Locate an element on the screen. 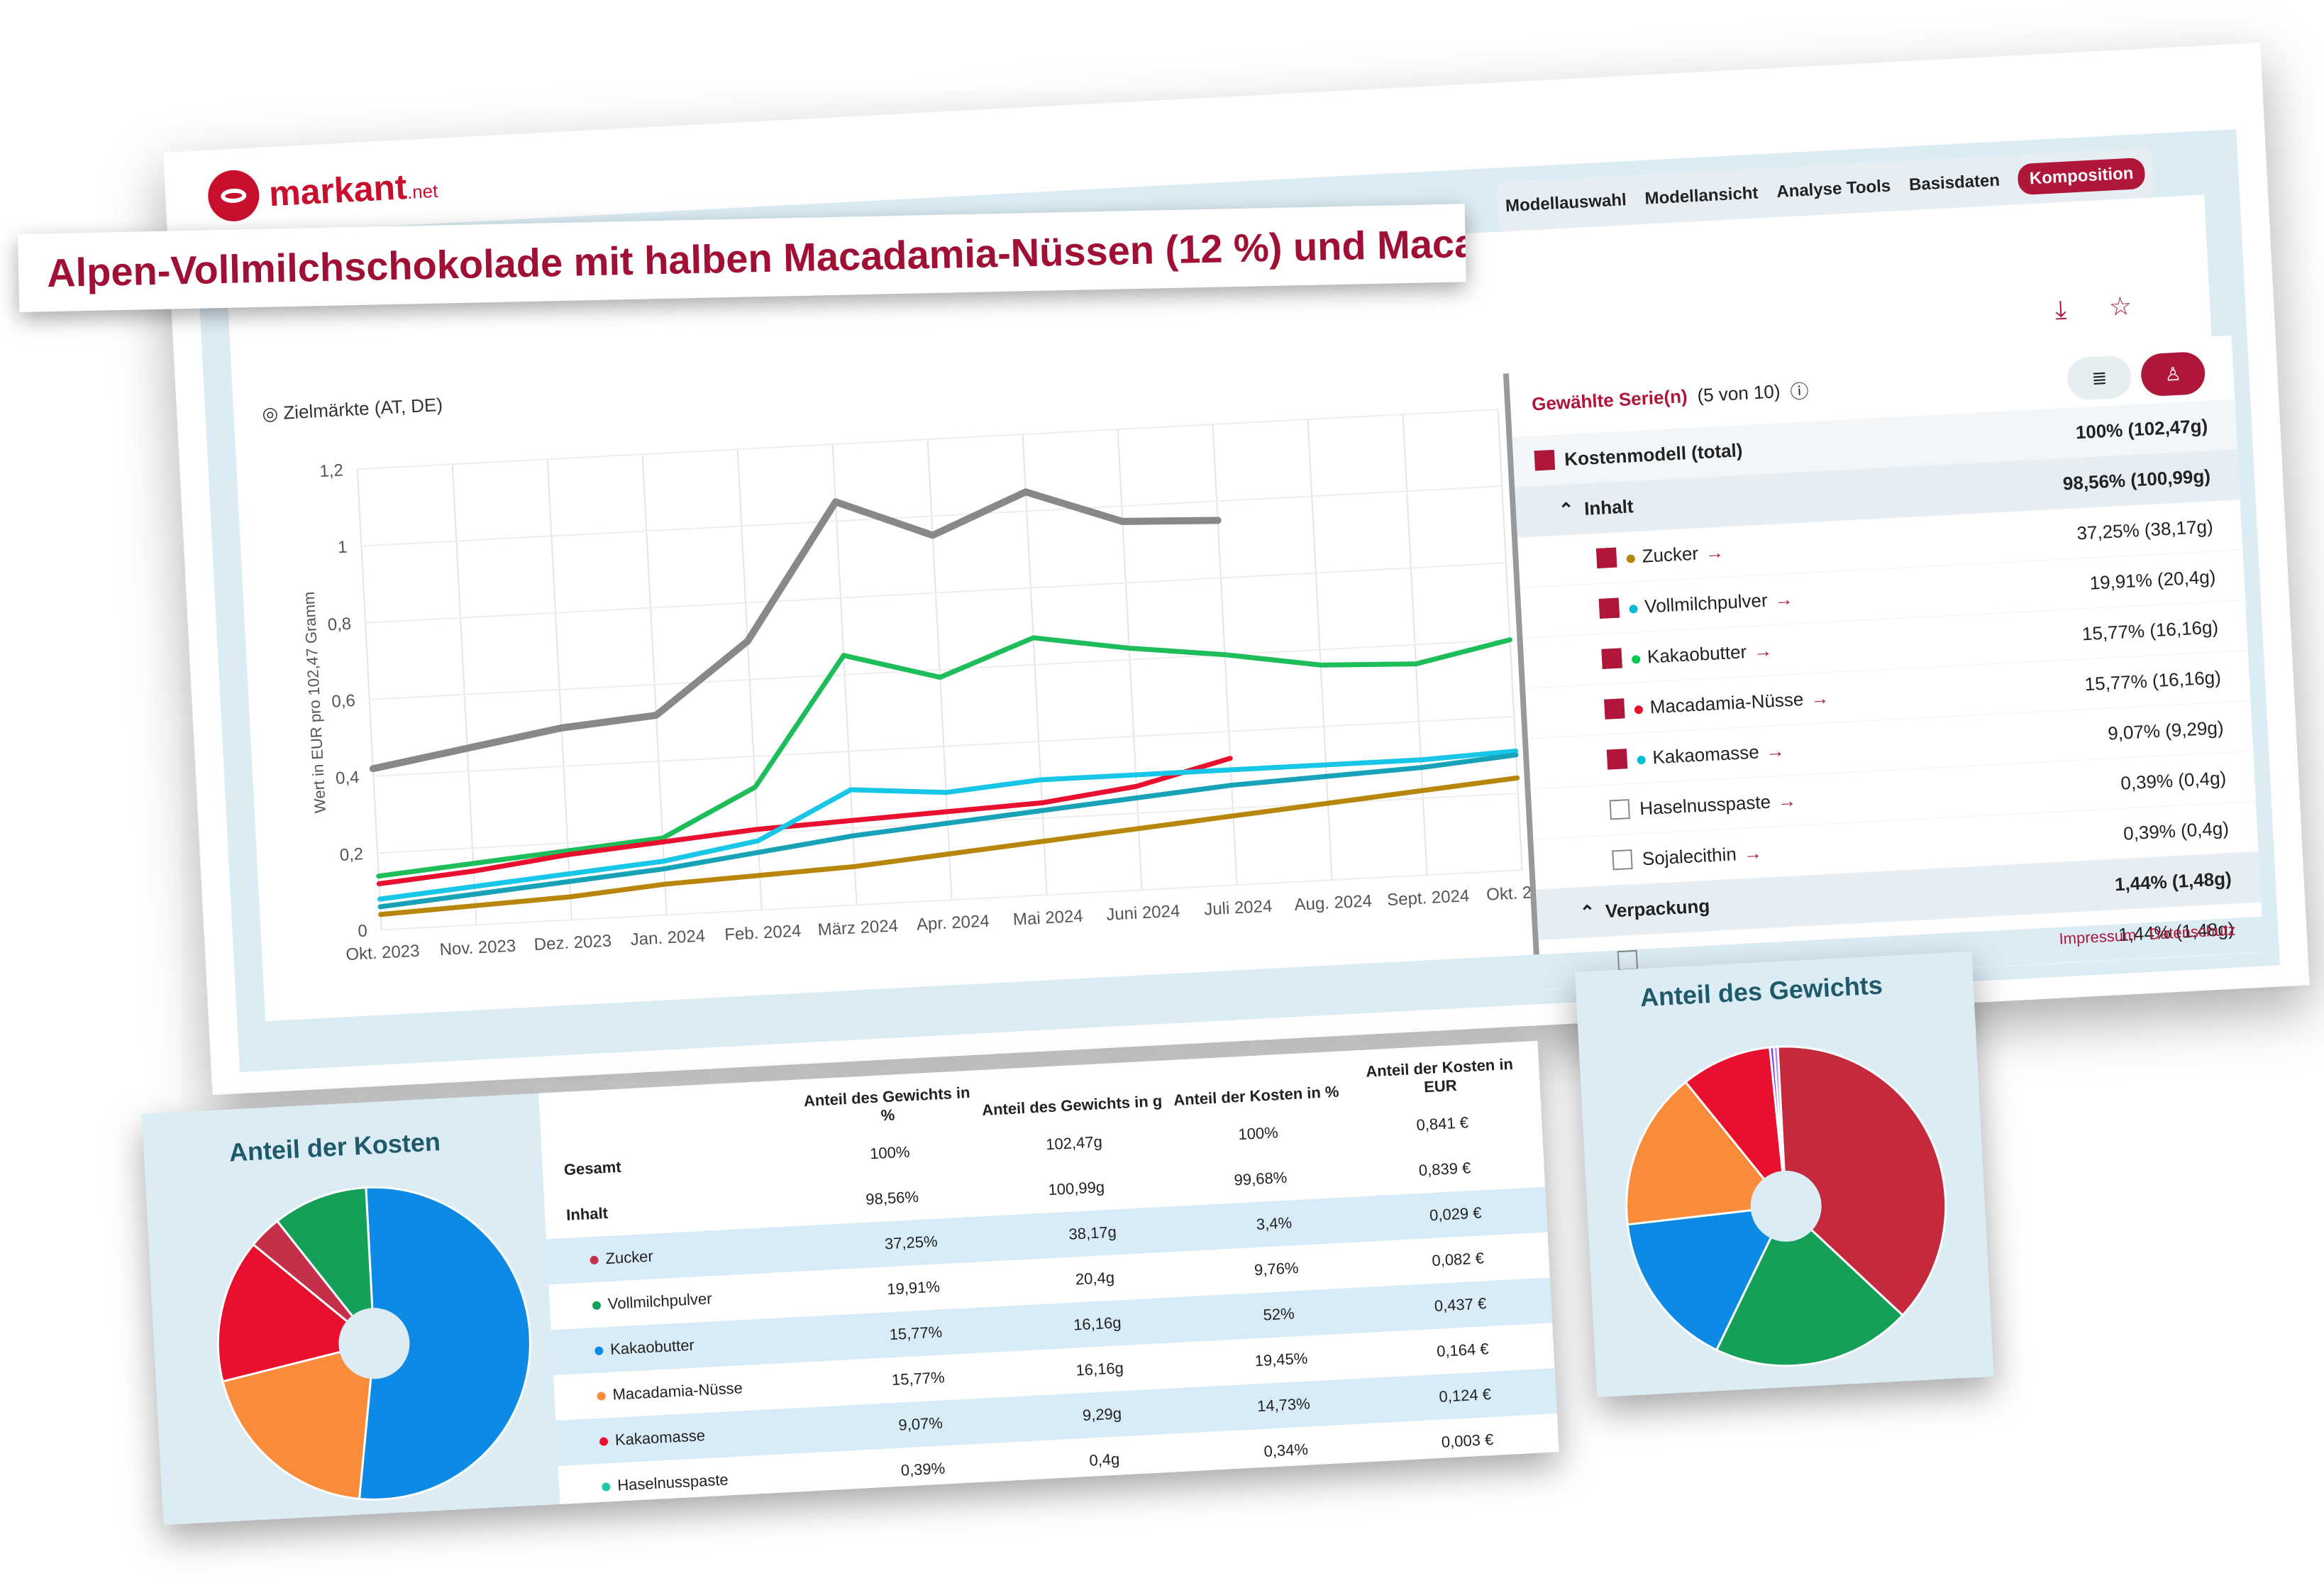 The image size is (2324, 1593). series-count: (5 von 10) is located at coordinates (1739, 393).